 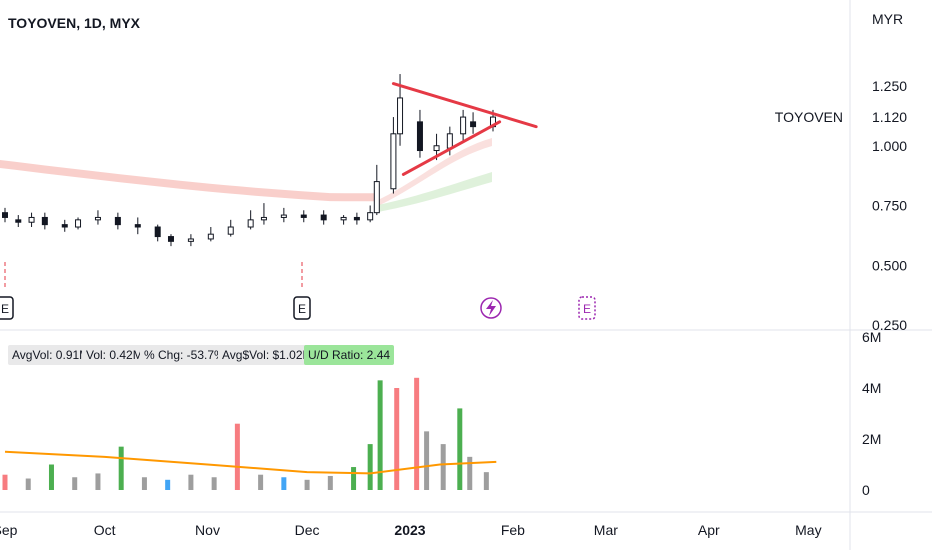 I want to click on currency-label: MYR, so click(x=887, y=19).